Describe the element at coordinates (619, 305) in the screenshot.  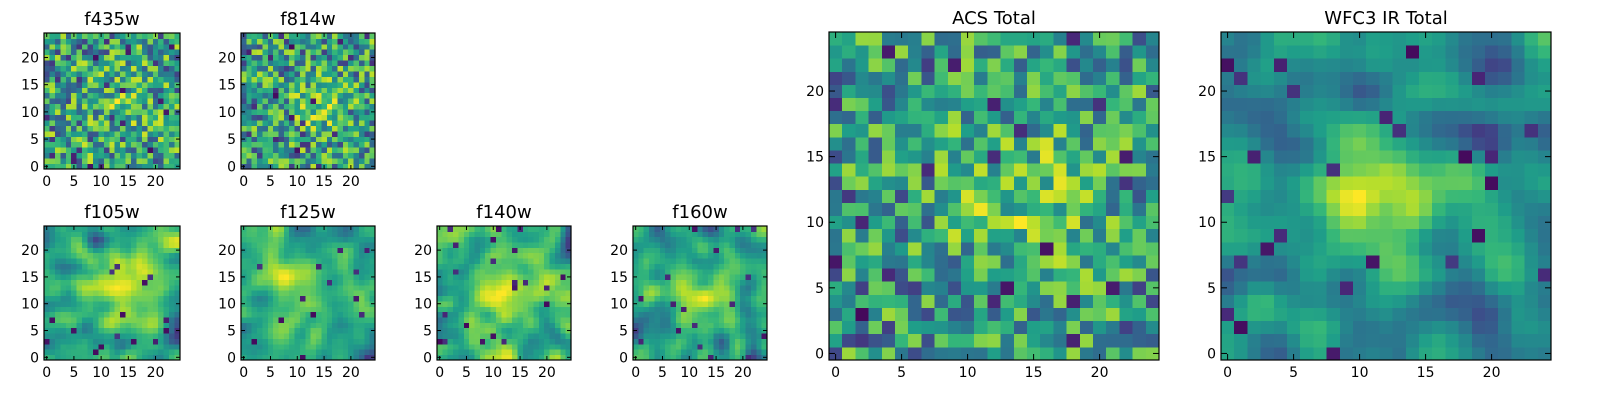
I see `y-tick-label: 10` at that location.